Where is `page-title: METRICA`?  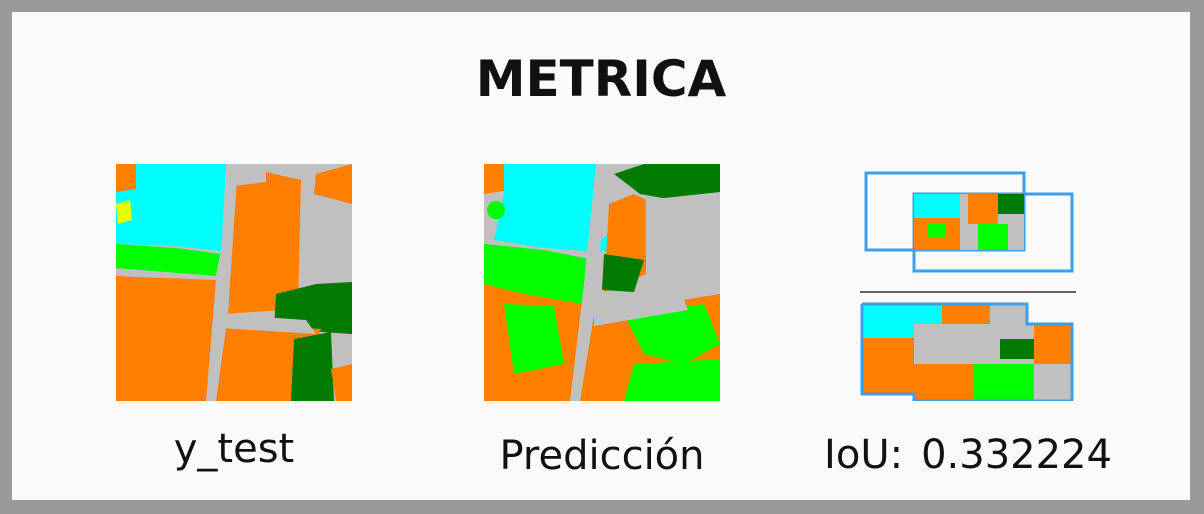
page-title: METRICA is located at coordinates (601, 79).